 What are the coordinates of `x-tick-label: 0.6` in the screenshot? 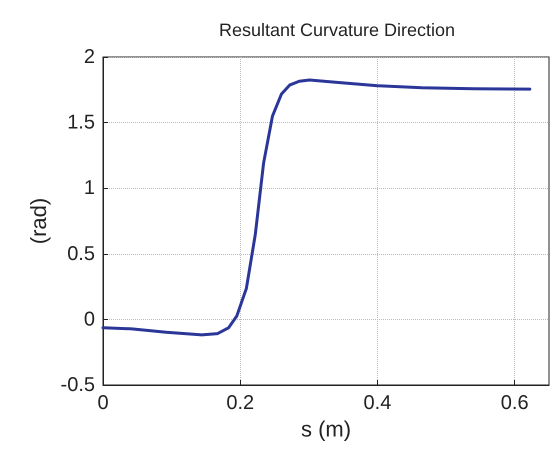 It's located at (514, 403).